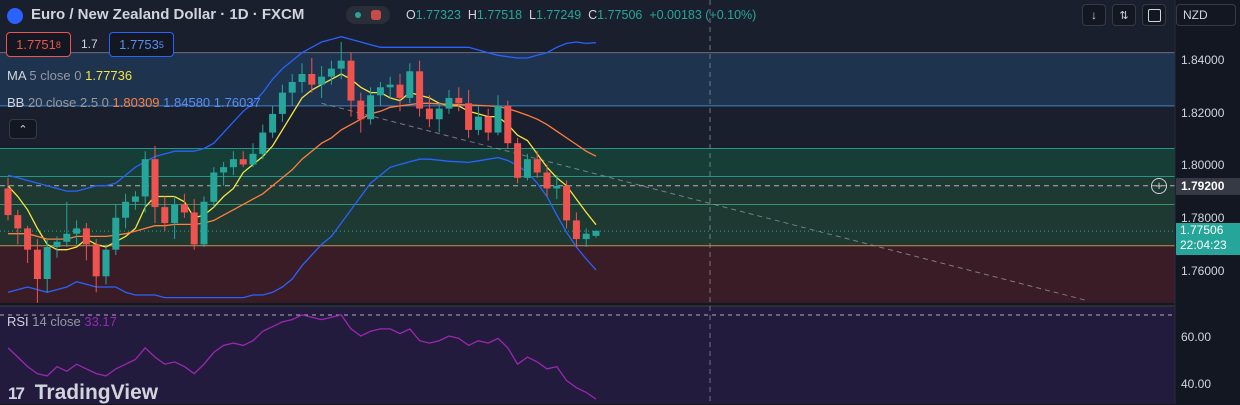  I want to click on price-axis, so click(1207, 202).